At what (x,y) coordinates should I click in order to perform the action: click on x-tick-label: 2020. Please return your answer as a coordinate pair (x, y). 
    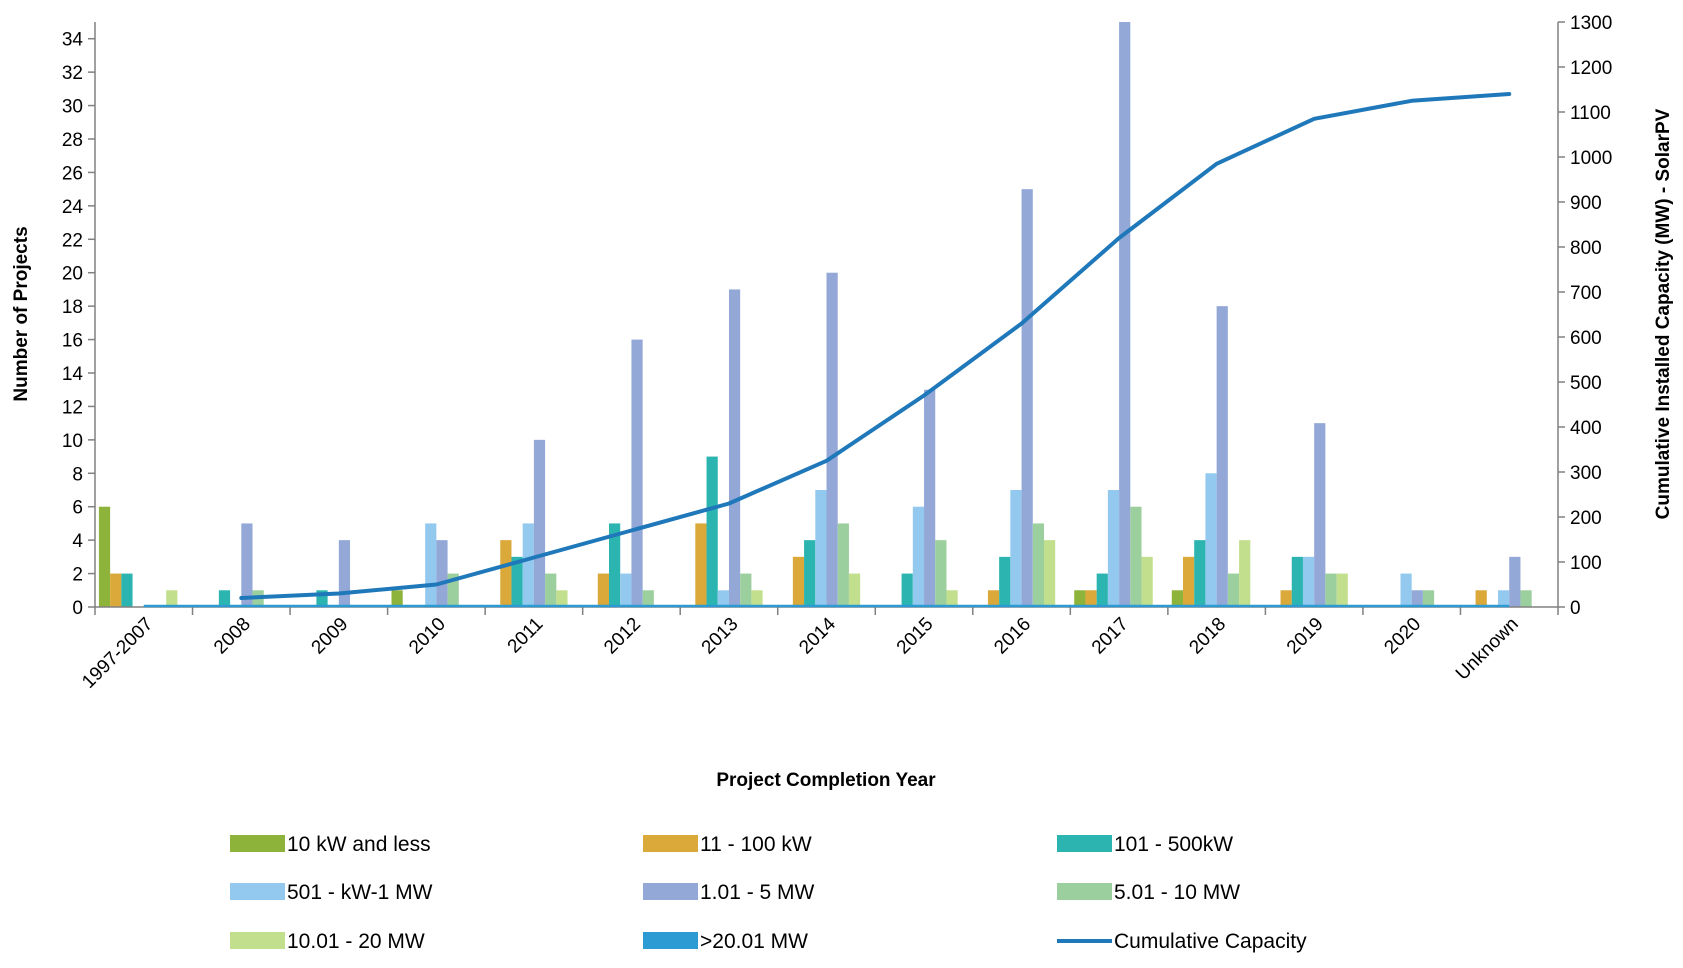
    Looking at the image, I should click on (1402, 636).